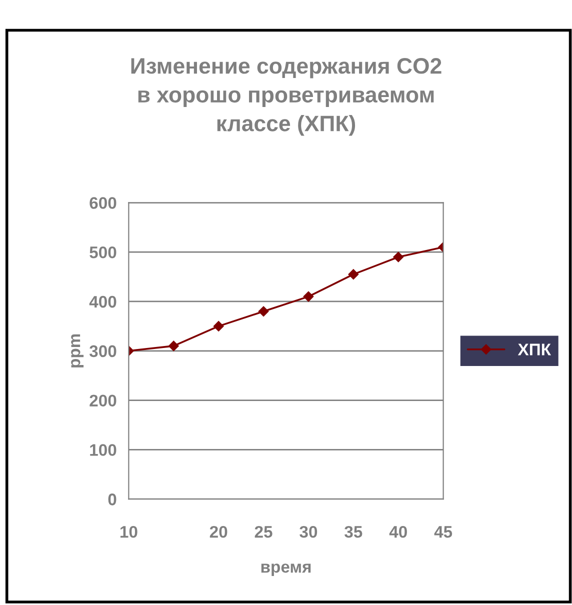 The image size is (572, 605). Describe the element at coordinates (309, 532) in the screenshot. I see `x-tick-label: 30` at that location.